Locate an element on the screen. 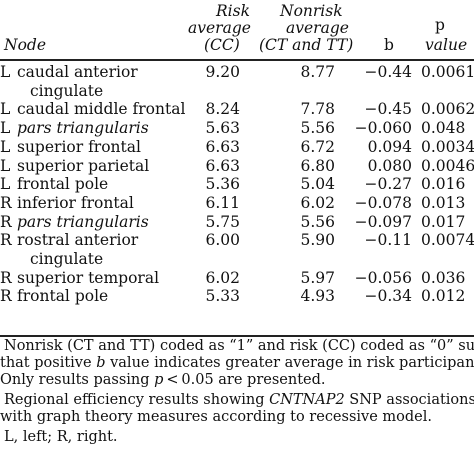 The width and height of the screenshot is (474, 449). row-nonrisk-average: 6.02 is located at coordinates (317, 202).